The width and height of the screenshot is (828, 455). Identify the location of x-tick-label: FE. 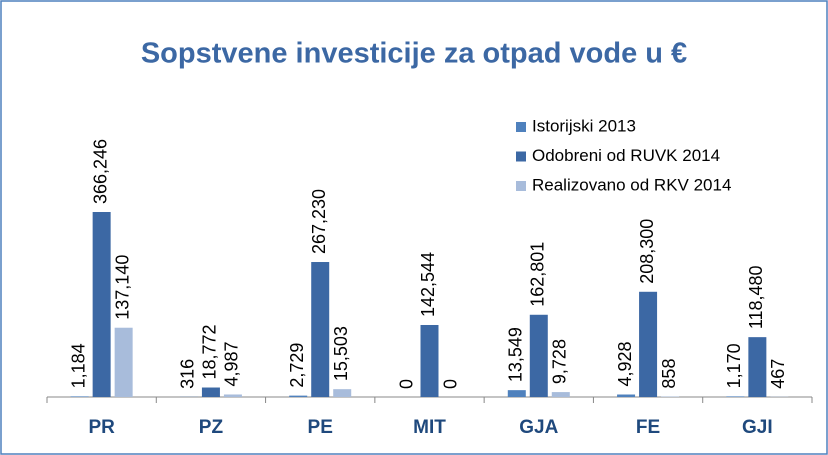
(648, 427).